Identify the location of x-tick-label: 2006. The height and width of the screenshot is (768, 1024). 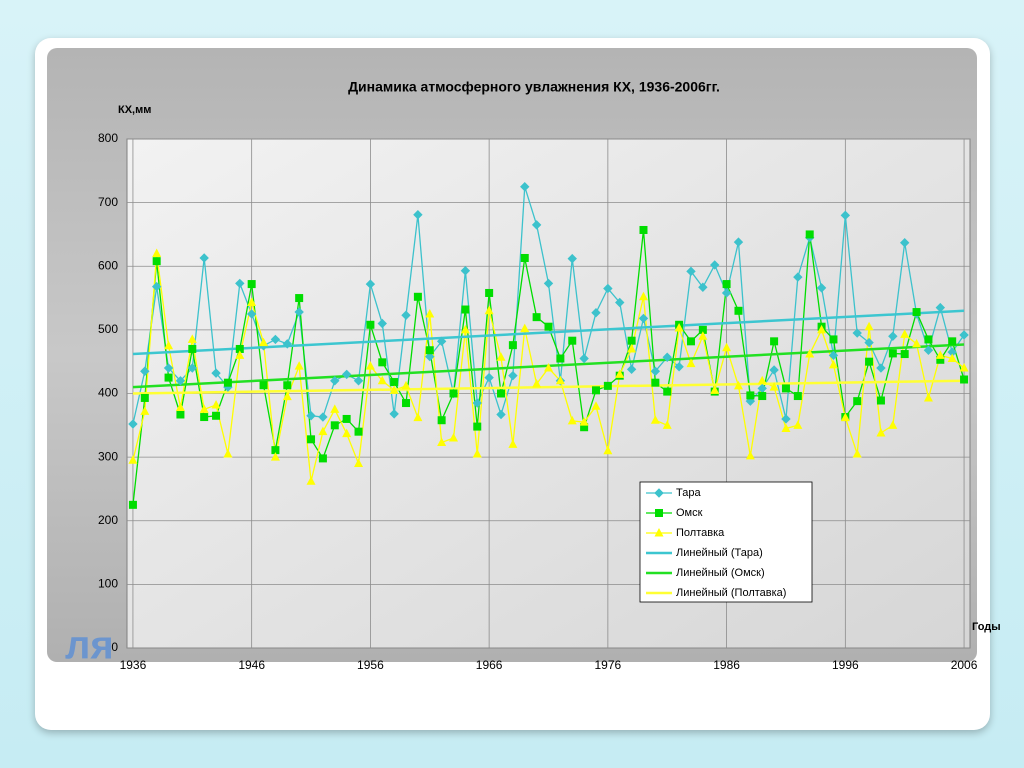
(964, 665).